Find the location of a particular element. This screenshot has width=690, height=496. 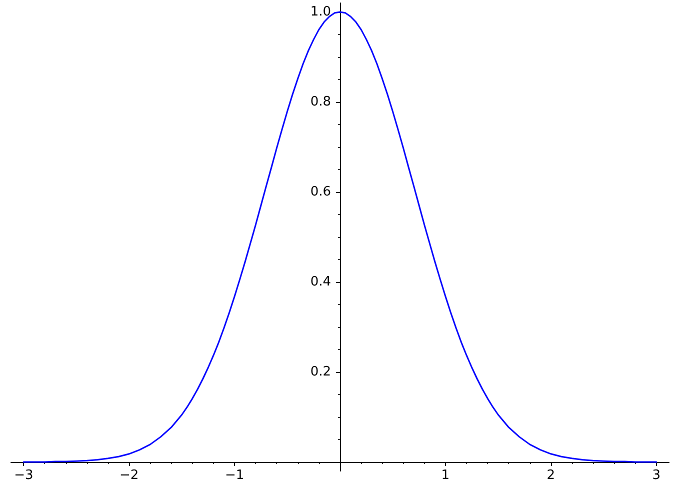

x-tick-label: 3 is located at coordinates (656, 475).